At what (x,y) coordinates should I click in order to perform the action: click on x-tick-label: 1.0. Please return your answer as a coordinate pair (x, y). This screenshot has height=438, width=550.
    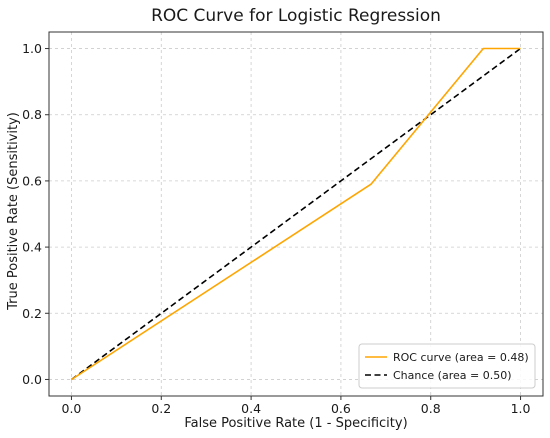
    Looking at the image, I should click on (521, 408).